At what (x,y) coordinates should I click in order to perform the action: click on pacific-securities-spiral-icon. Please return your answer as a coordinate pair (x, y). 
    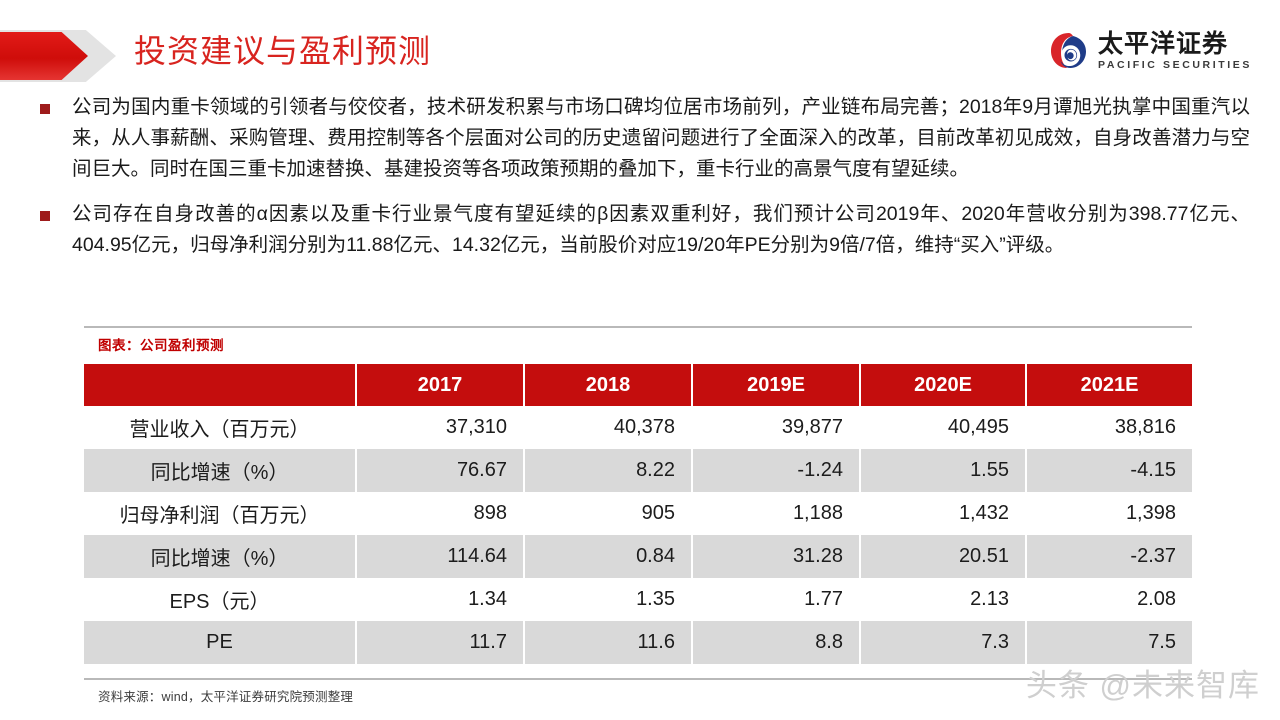
    Looking at the image, I should click on (1069, 51).